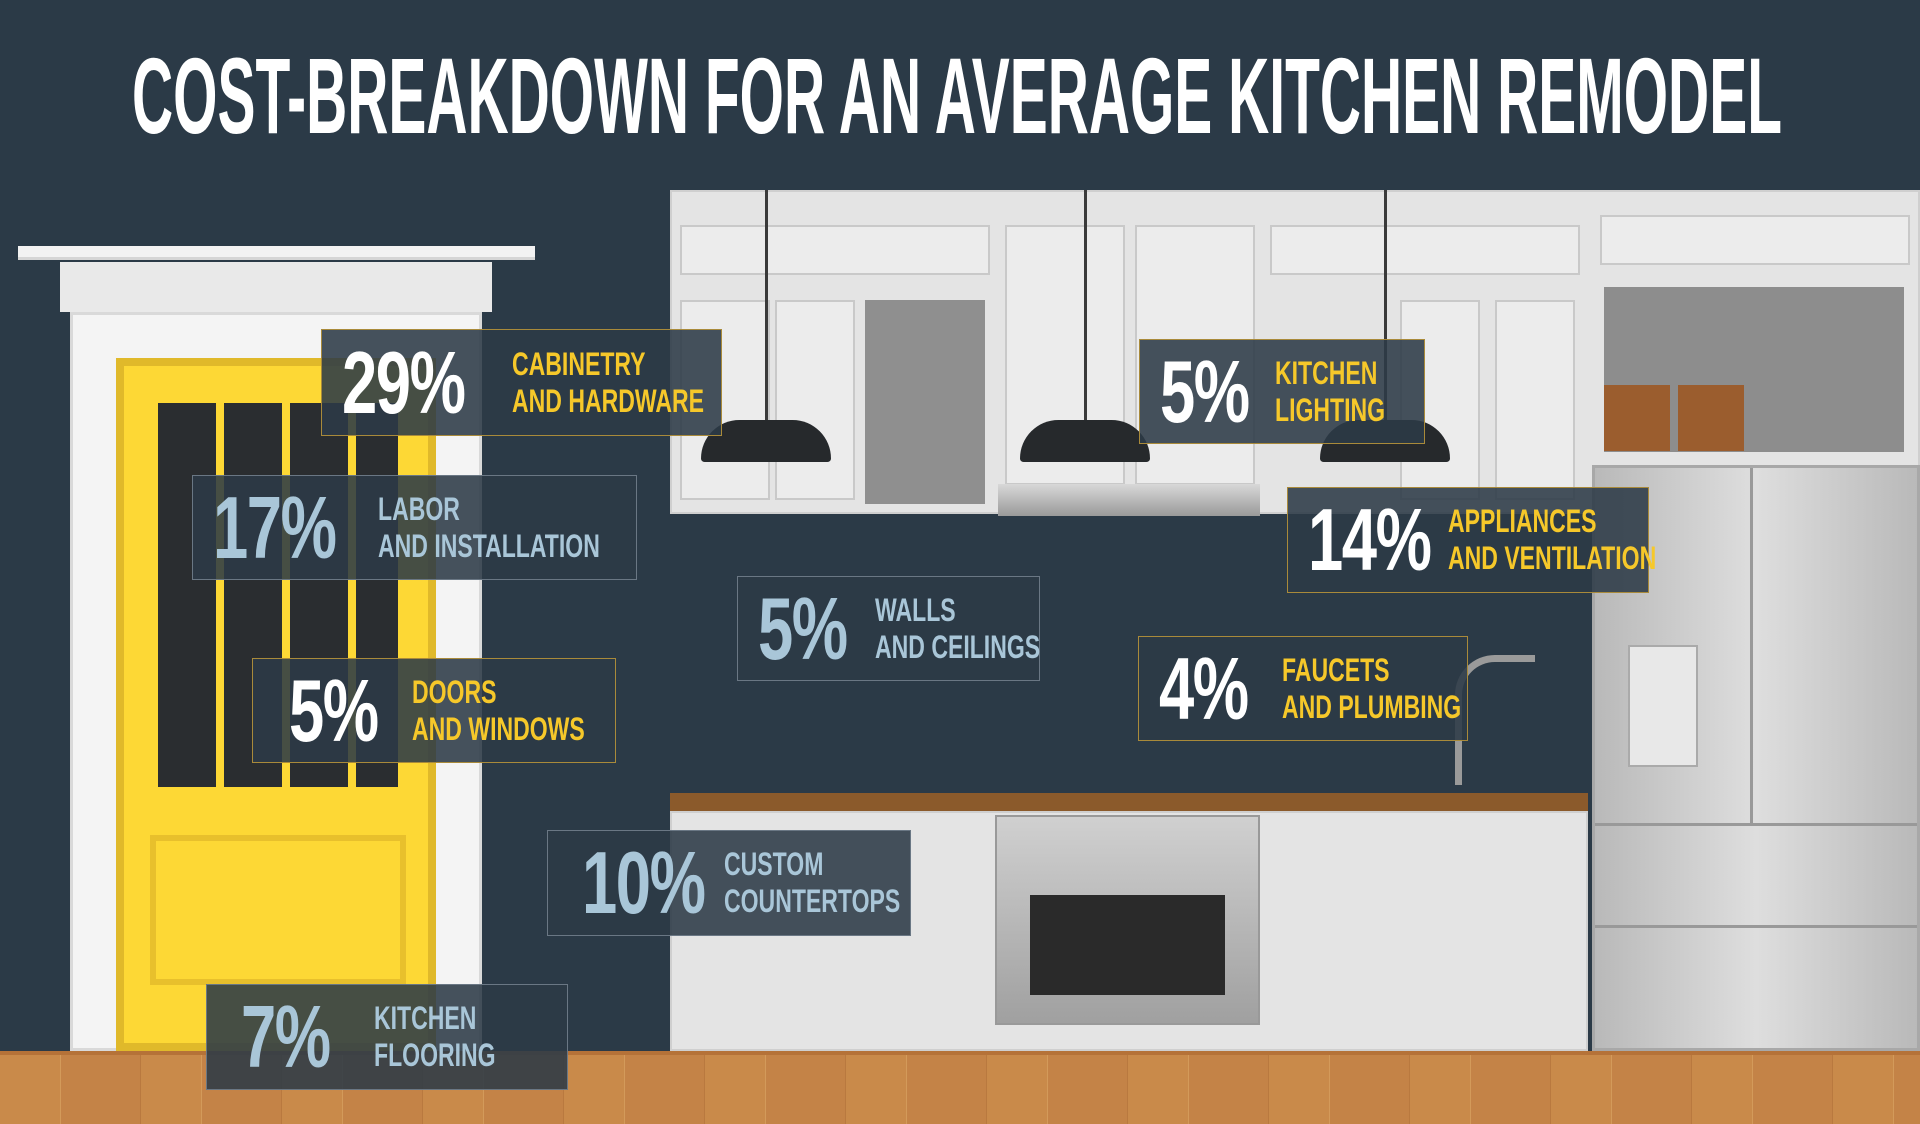 Image resolution: width=1920 pixels, height=1124 pixels. What do you see at coordinates (489, 527) in the screenshot?
I see `cost-item-label: LABOR AND INSTALLATION` at bounding box center [489, 527].